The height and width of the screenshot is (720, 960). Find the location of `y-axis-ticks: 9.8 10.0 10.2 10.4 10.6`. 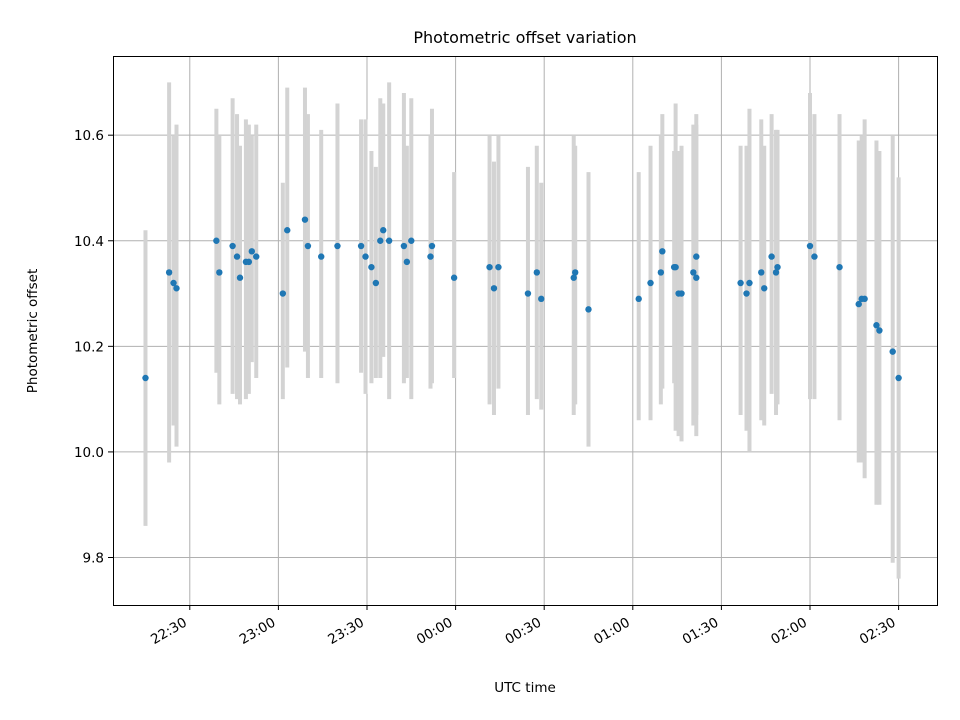

y-axis-ticks: 9.8 10.0 10.2 10.4 10.6 is located at coordinates (93, 347).